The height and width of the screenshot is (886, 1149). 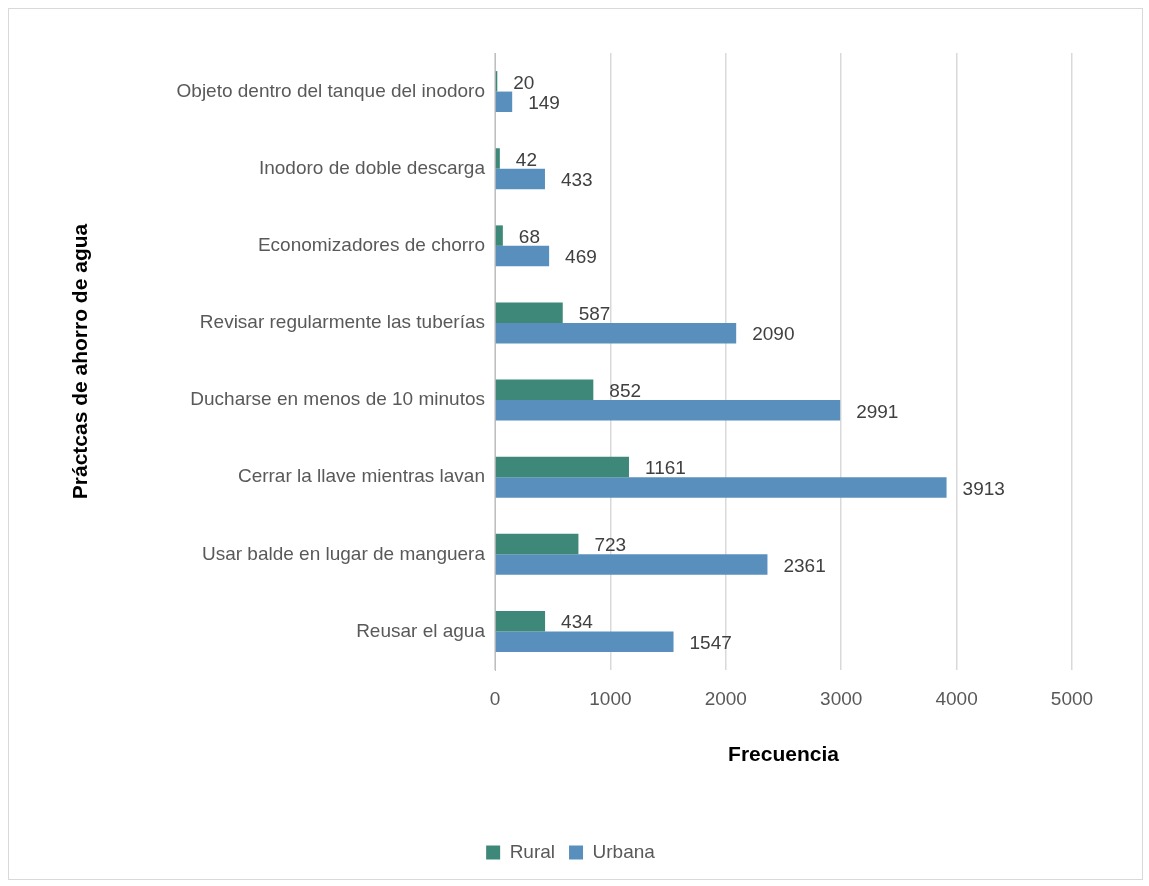 What do you see at coordinates (1072, 698) in the screenshot?
I see `x-tick-label: 5000` at bounding box center [1072, 698].